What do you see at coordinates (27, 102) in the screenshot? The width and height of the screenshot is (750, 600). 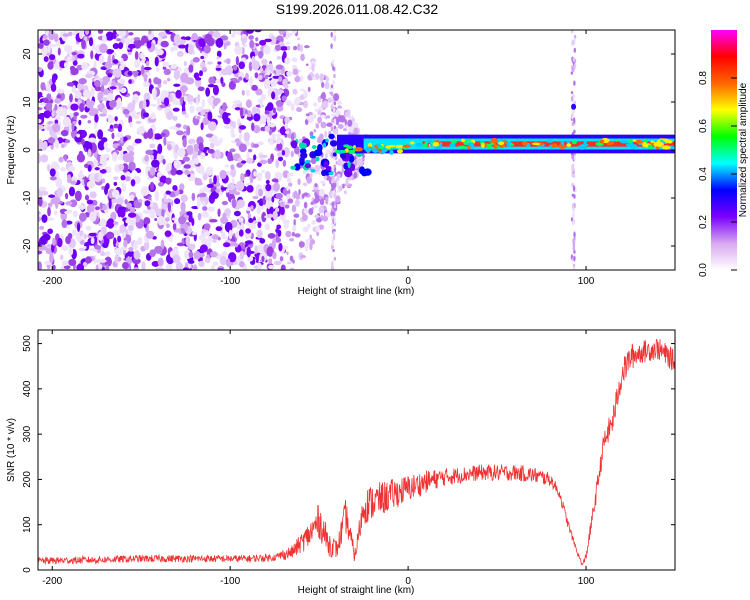 I see `spectrogram-y-tick-label: 10` at bounding box center [27, 102].